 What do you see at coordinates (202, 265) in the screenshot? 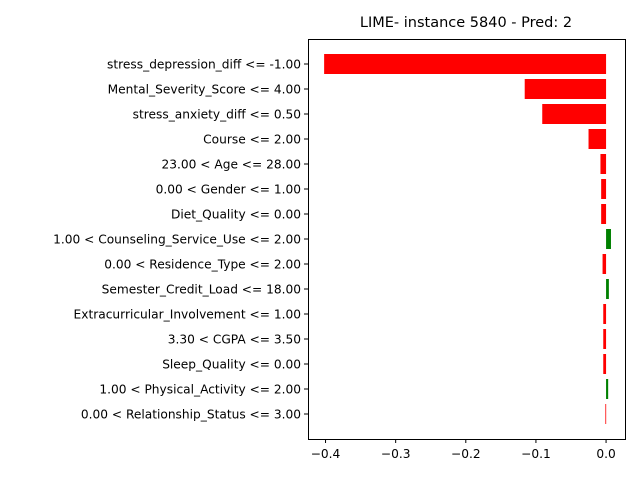
I see `y-tick-label: 0.00 < Residence_Type <= 2.00` at bounding box center [202, 265].